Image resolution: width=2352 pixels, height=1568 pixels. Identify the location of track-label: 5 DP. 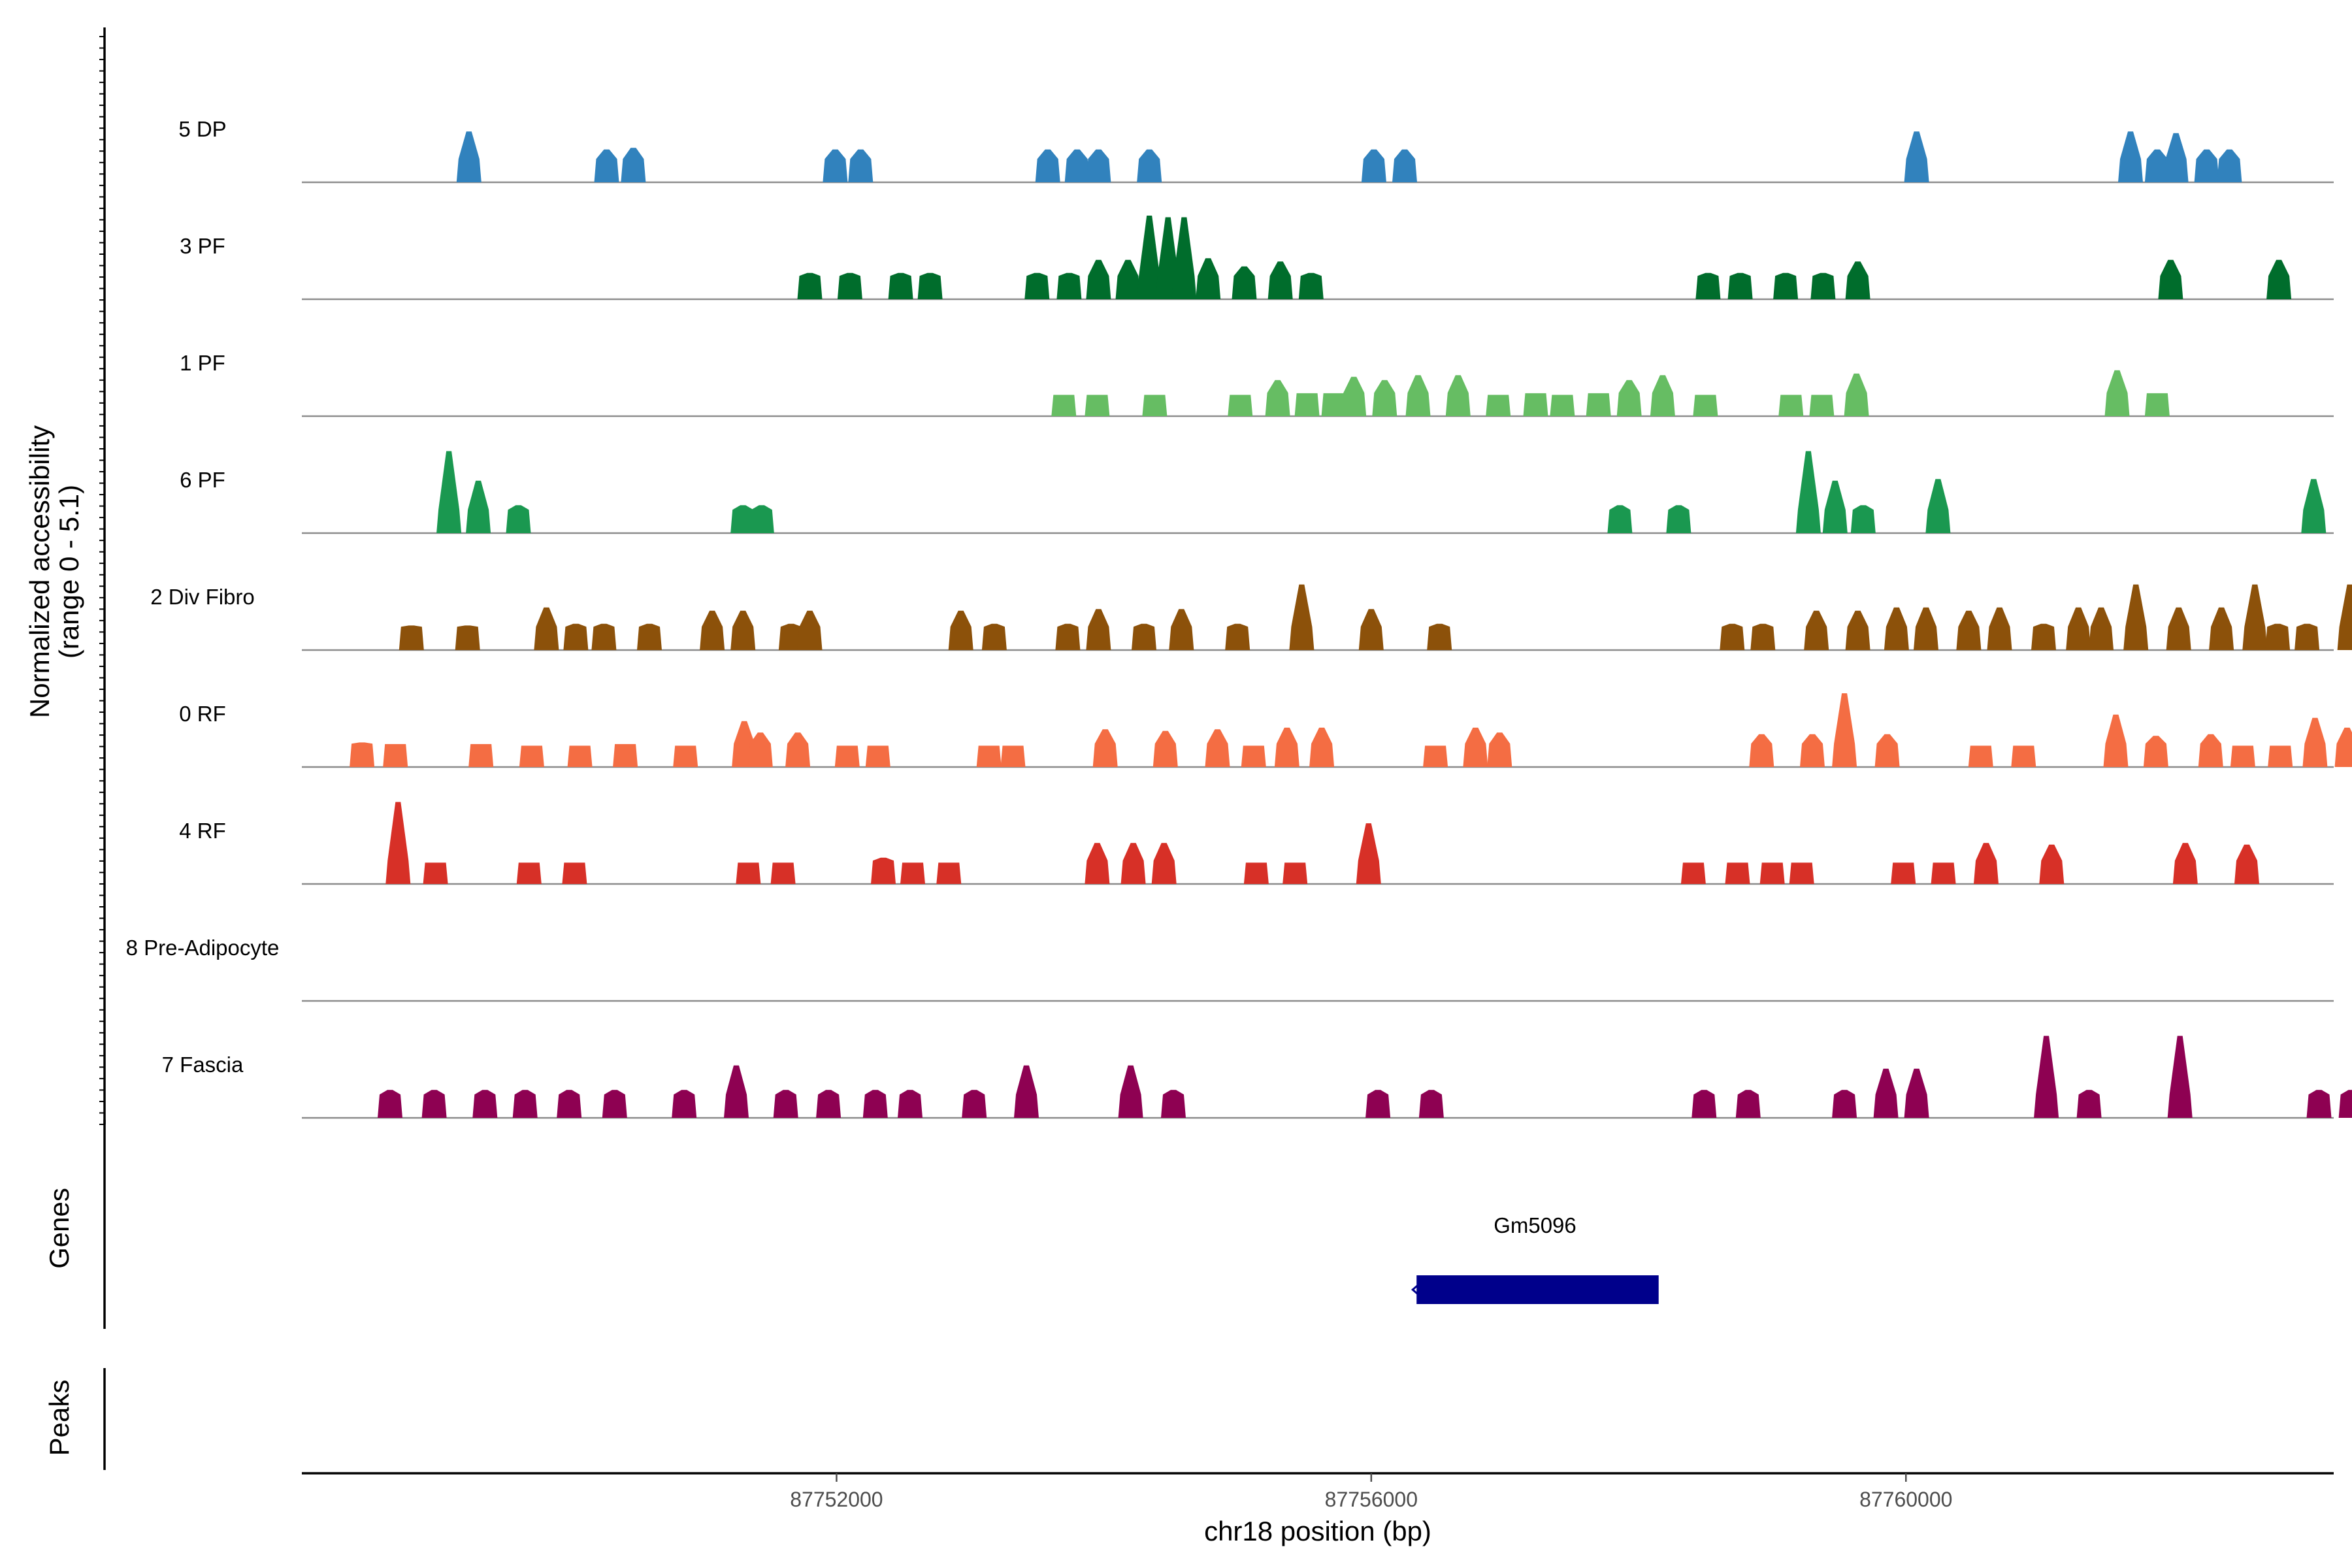
(202, 129).